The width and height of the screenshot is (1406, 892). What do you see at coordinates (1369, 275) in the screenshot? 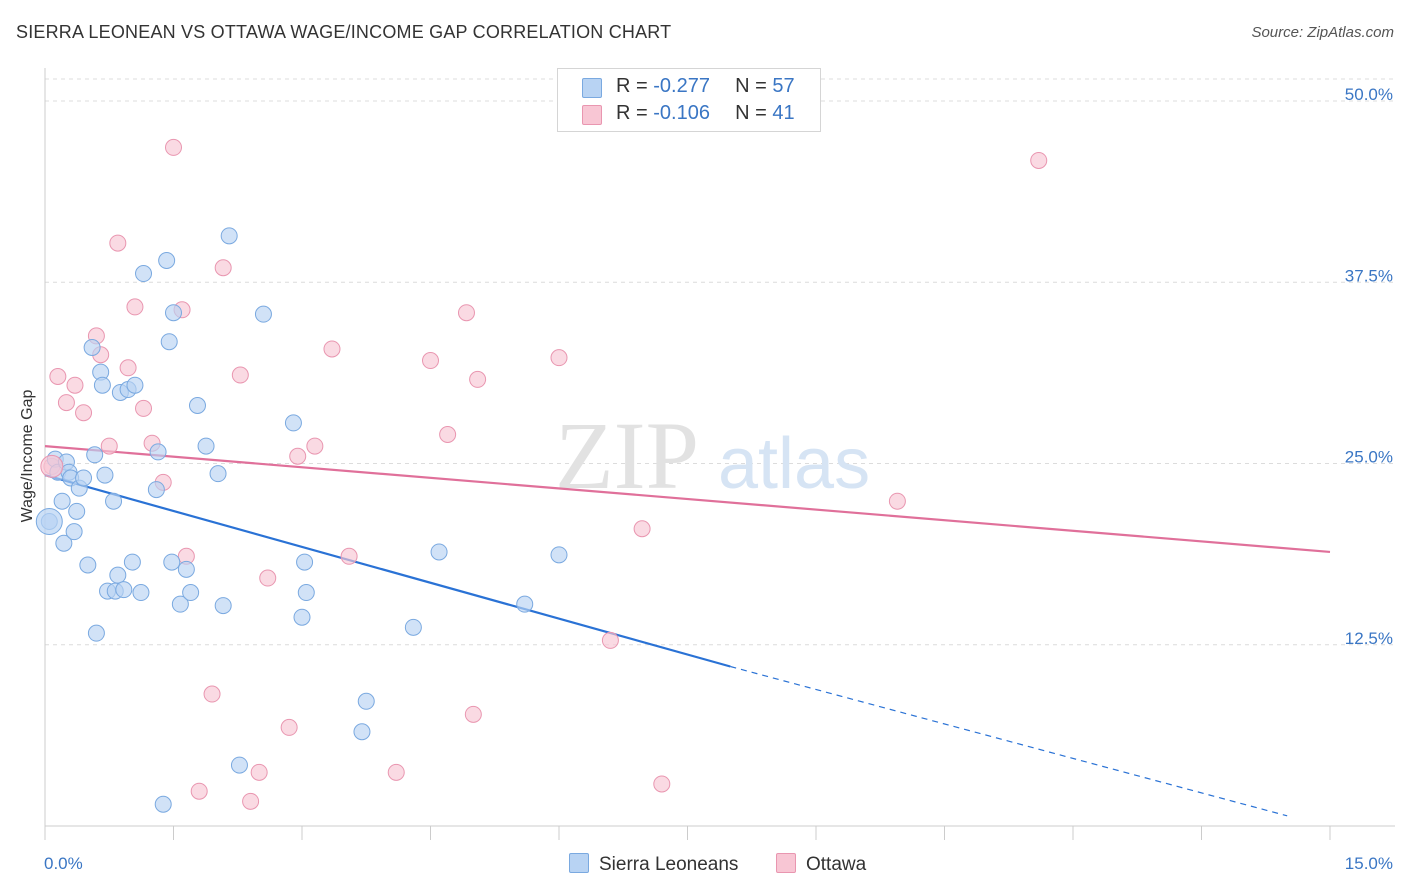
I see `y-tick-label: 37.5%` at bounding box center [1369, 275].